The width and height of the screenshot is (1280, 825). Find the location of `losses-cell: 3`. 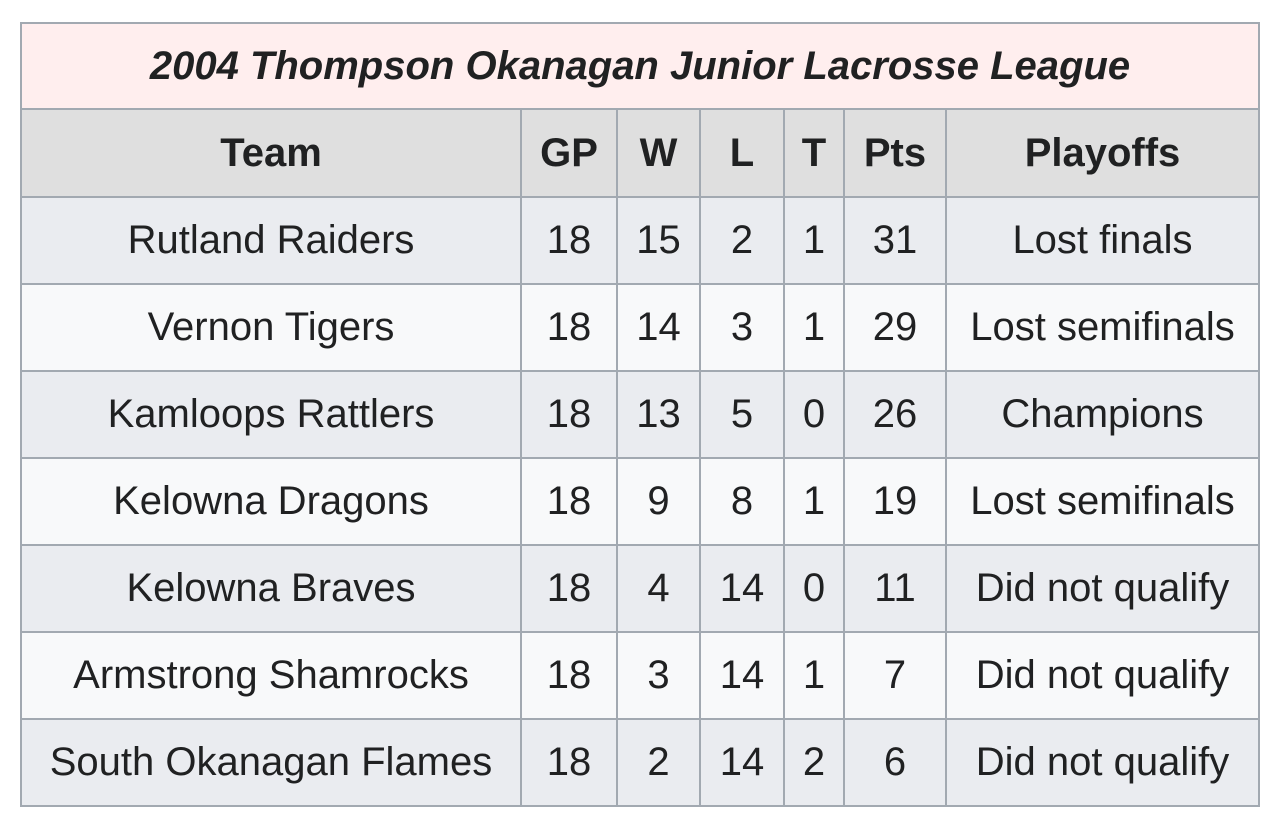

losses-cell: 3 is located at coordinates (742, 327).